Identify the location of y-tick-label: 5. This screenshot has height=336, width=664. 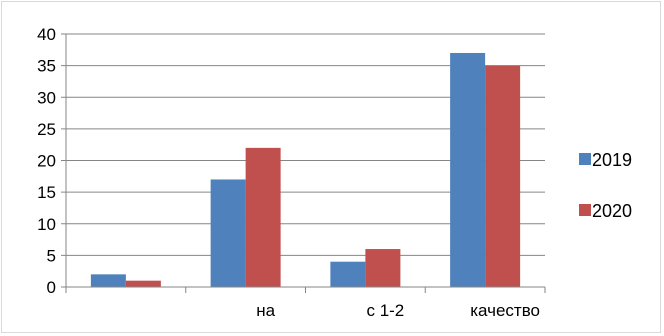
(51, 255).